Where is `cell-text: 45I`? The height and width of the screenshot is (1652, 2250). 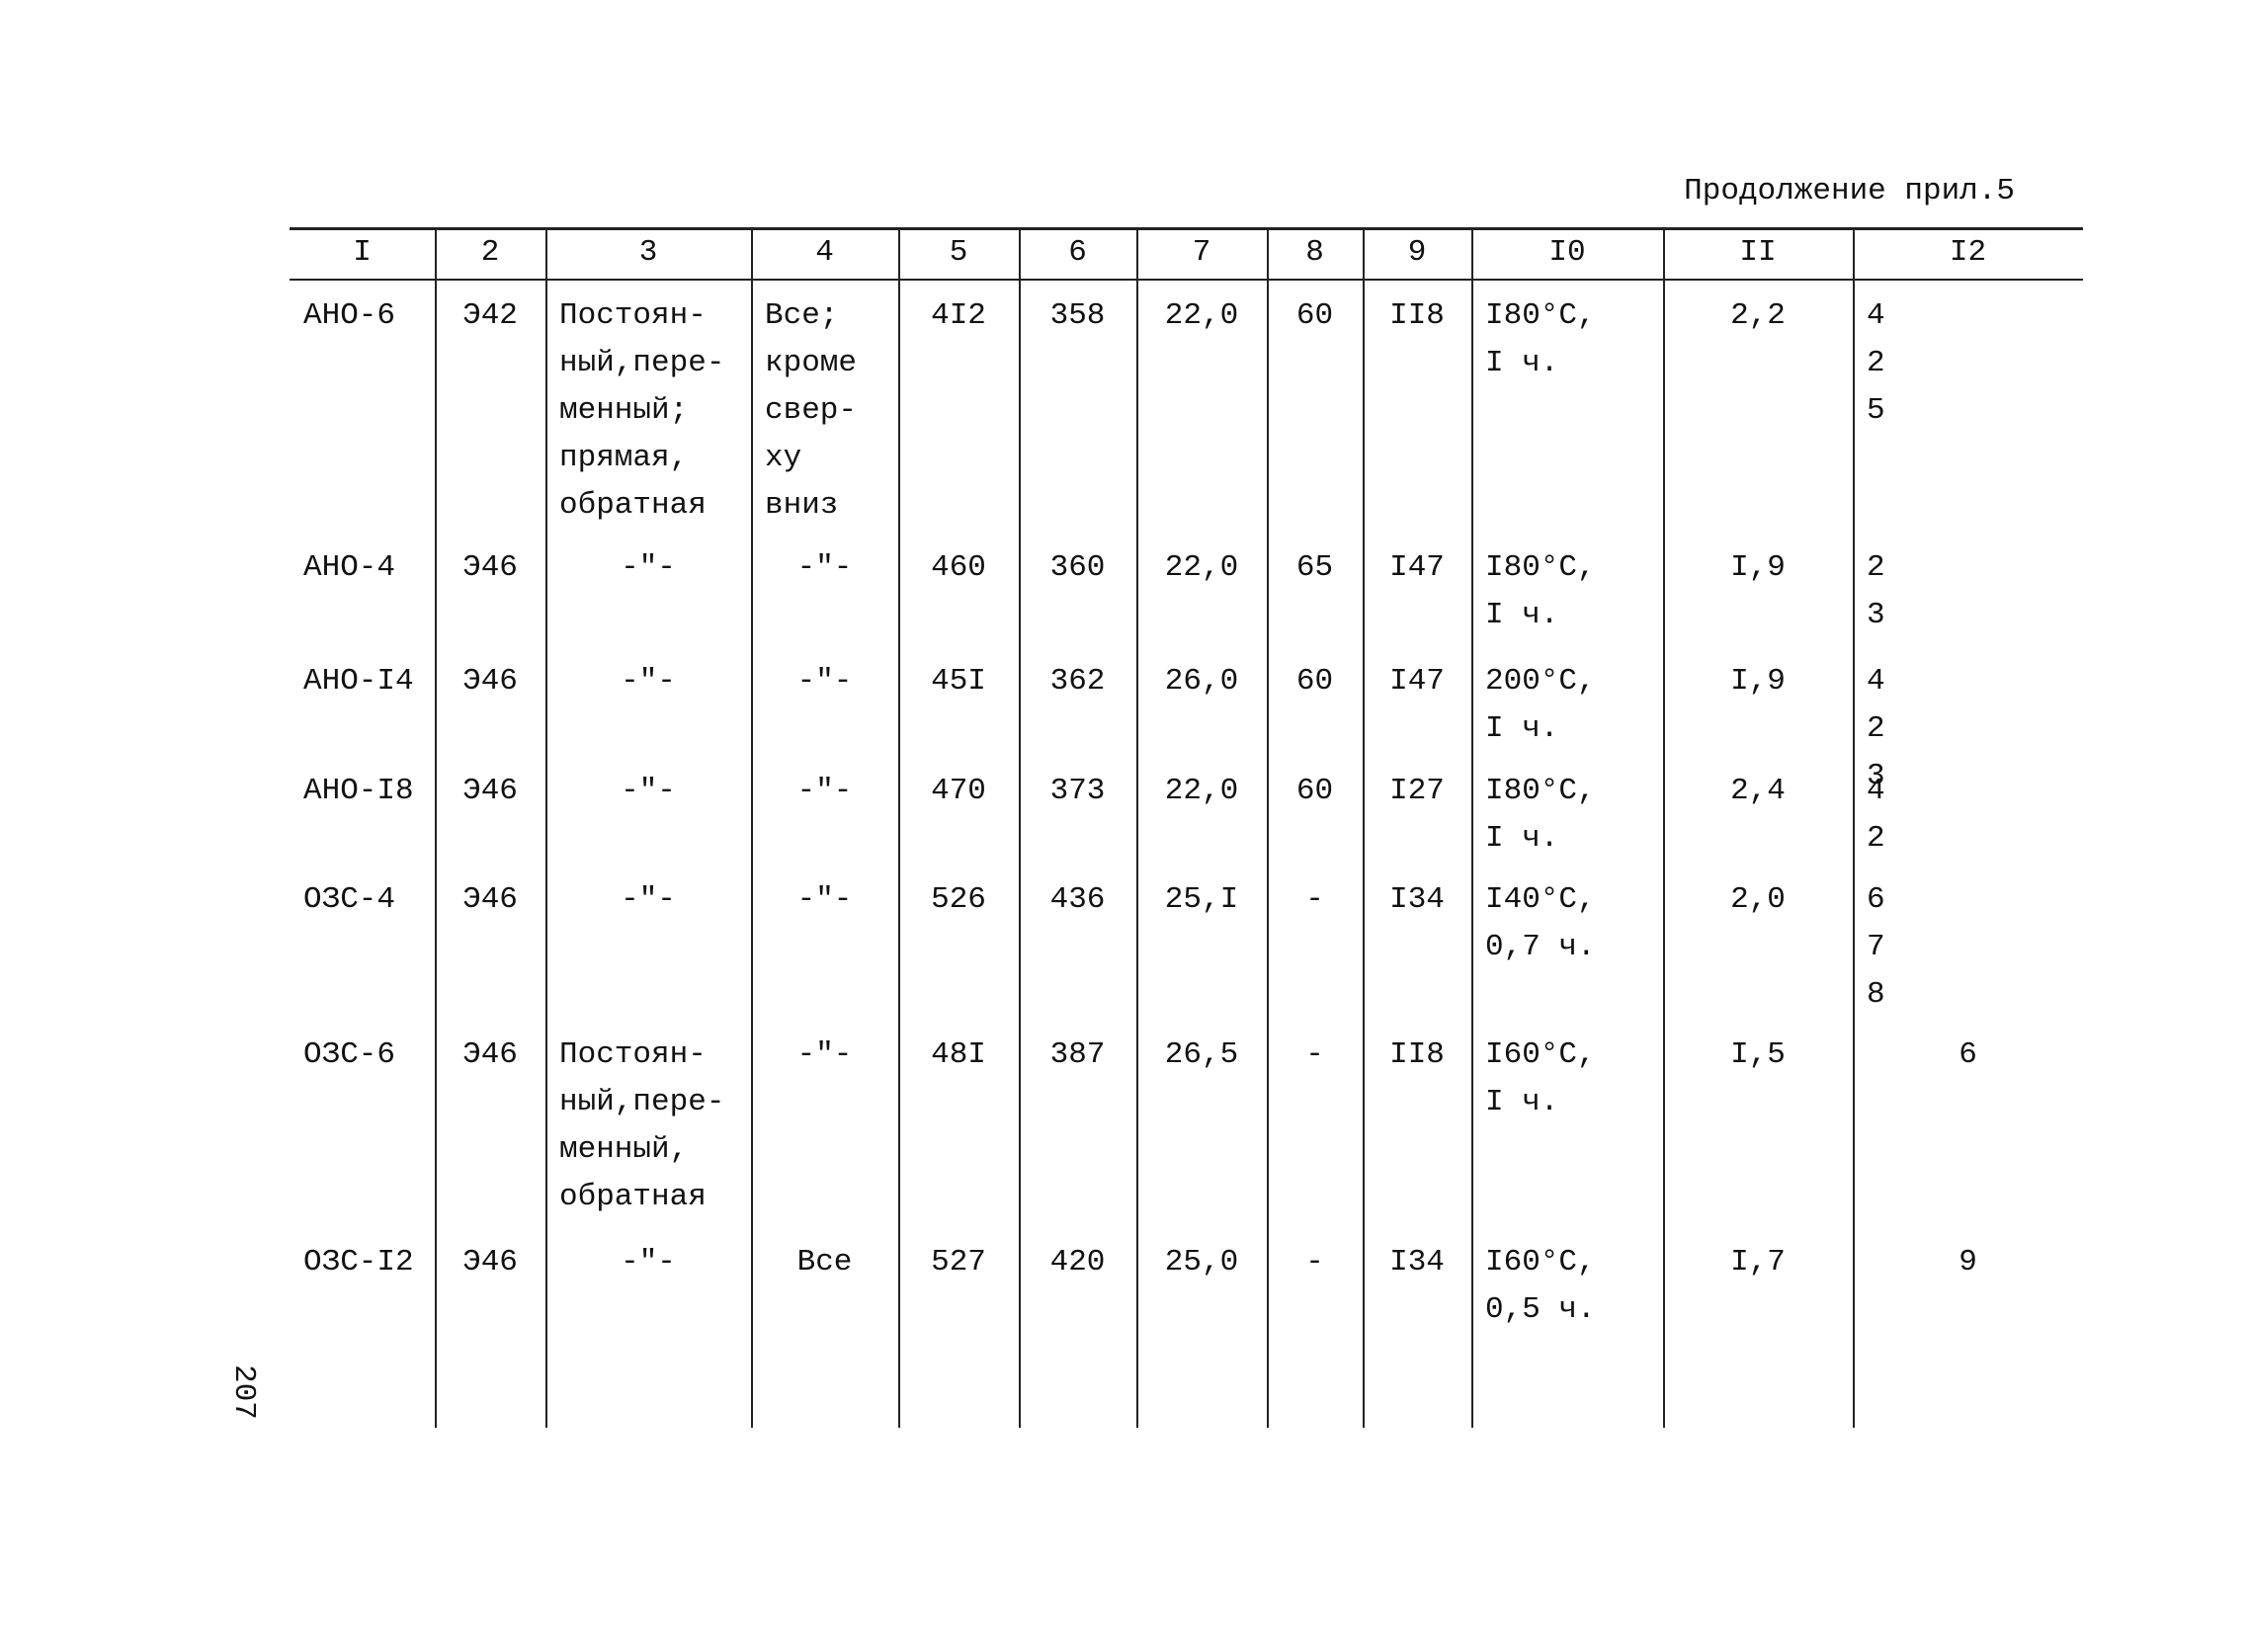
cell-text: 45I is located at coordinates (958, 681).